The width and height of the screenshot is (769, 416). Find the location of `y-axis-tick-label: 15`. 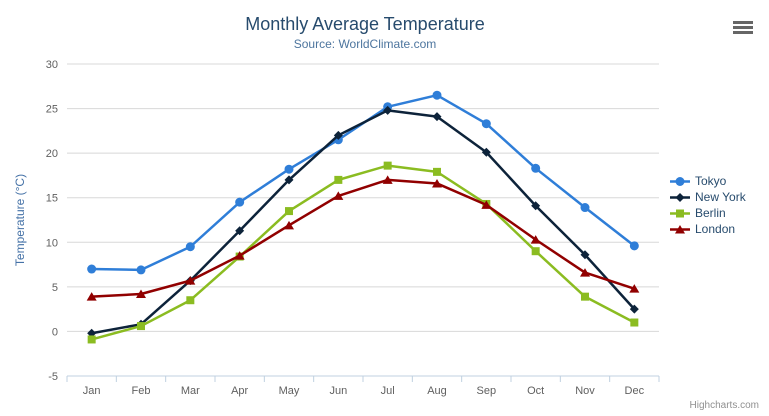

y-axis-tick-label: 15 is located at coordinates (52, 199).